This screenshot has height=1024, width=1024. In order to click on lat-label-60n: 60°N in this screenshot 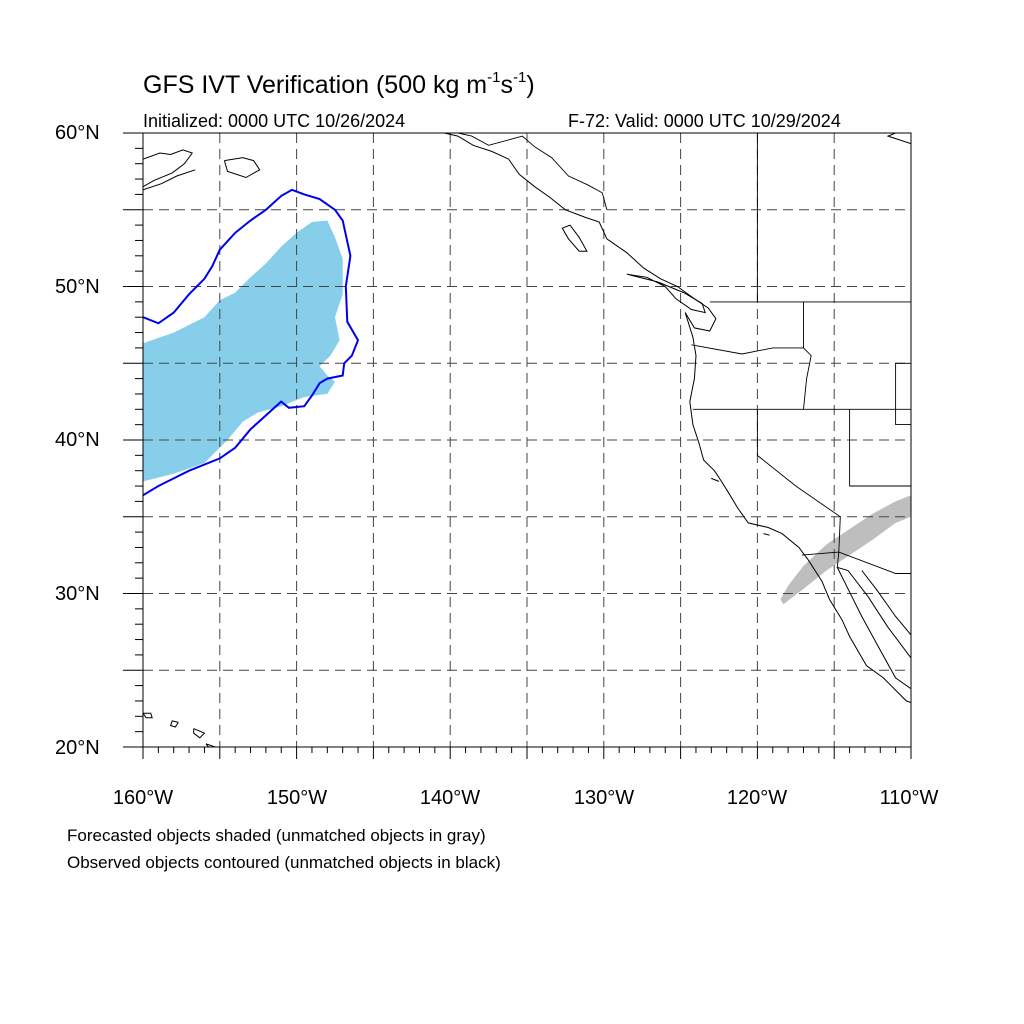, I will do `click(77, 133)`.